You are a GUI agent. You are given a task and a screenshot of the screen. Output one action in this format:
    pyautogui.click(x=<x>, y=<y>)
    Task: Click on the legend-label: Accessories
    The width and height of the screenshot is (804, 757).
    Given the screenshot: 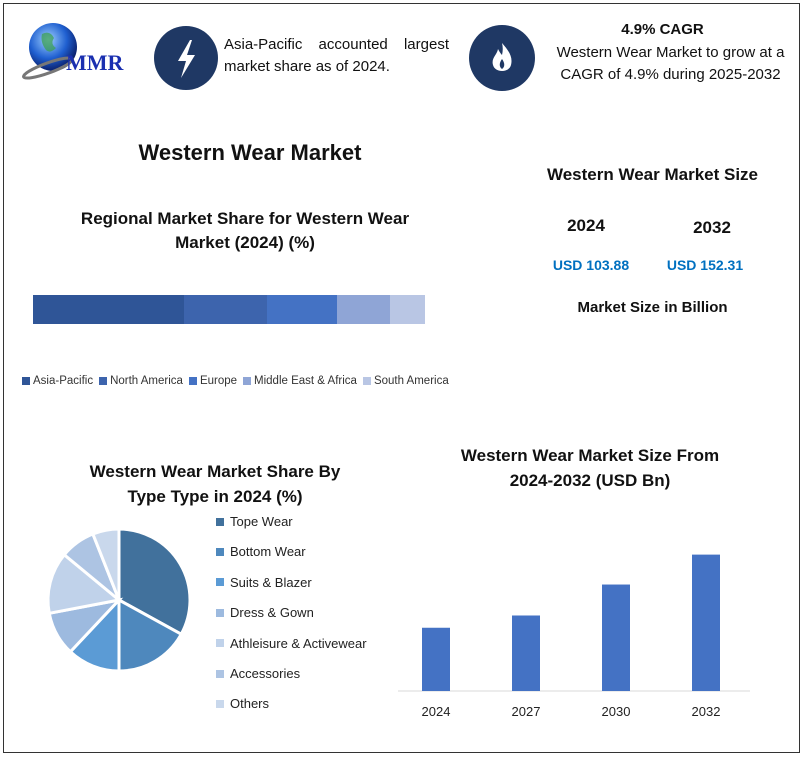 What is the action you would take?
    pyautogui.click(x=265, y=673)
    